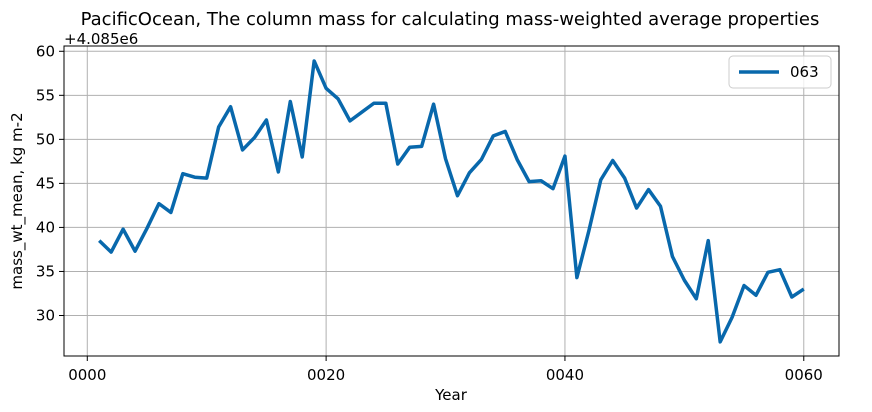 Image resolution: width=872 pixels, height=412 pixels. What do you see at coordinates (804, 375) in the screenshot?
I see `x-tick-label: 0060` at bounding box center [804, 375].